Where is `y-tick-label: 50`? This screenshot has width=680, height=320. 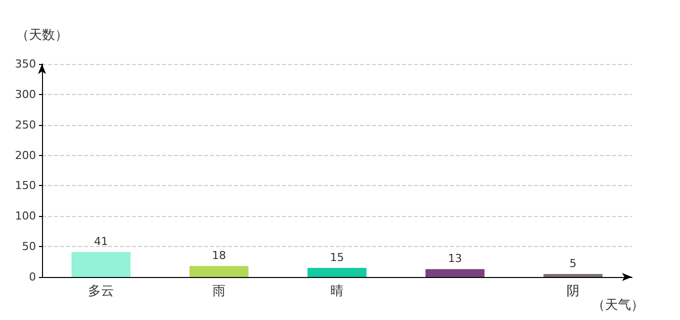
y-tick-label: 50 is located at coordinates (29, 247).